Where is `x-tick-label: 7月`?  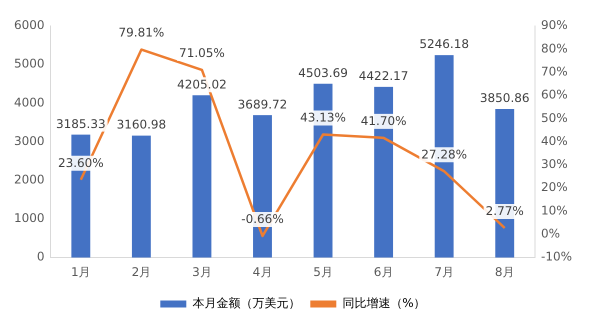 x-tick-label: 7月 is located at coordinates (444, 271).